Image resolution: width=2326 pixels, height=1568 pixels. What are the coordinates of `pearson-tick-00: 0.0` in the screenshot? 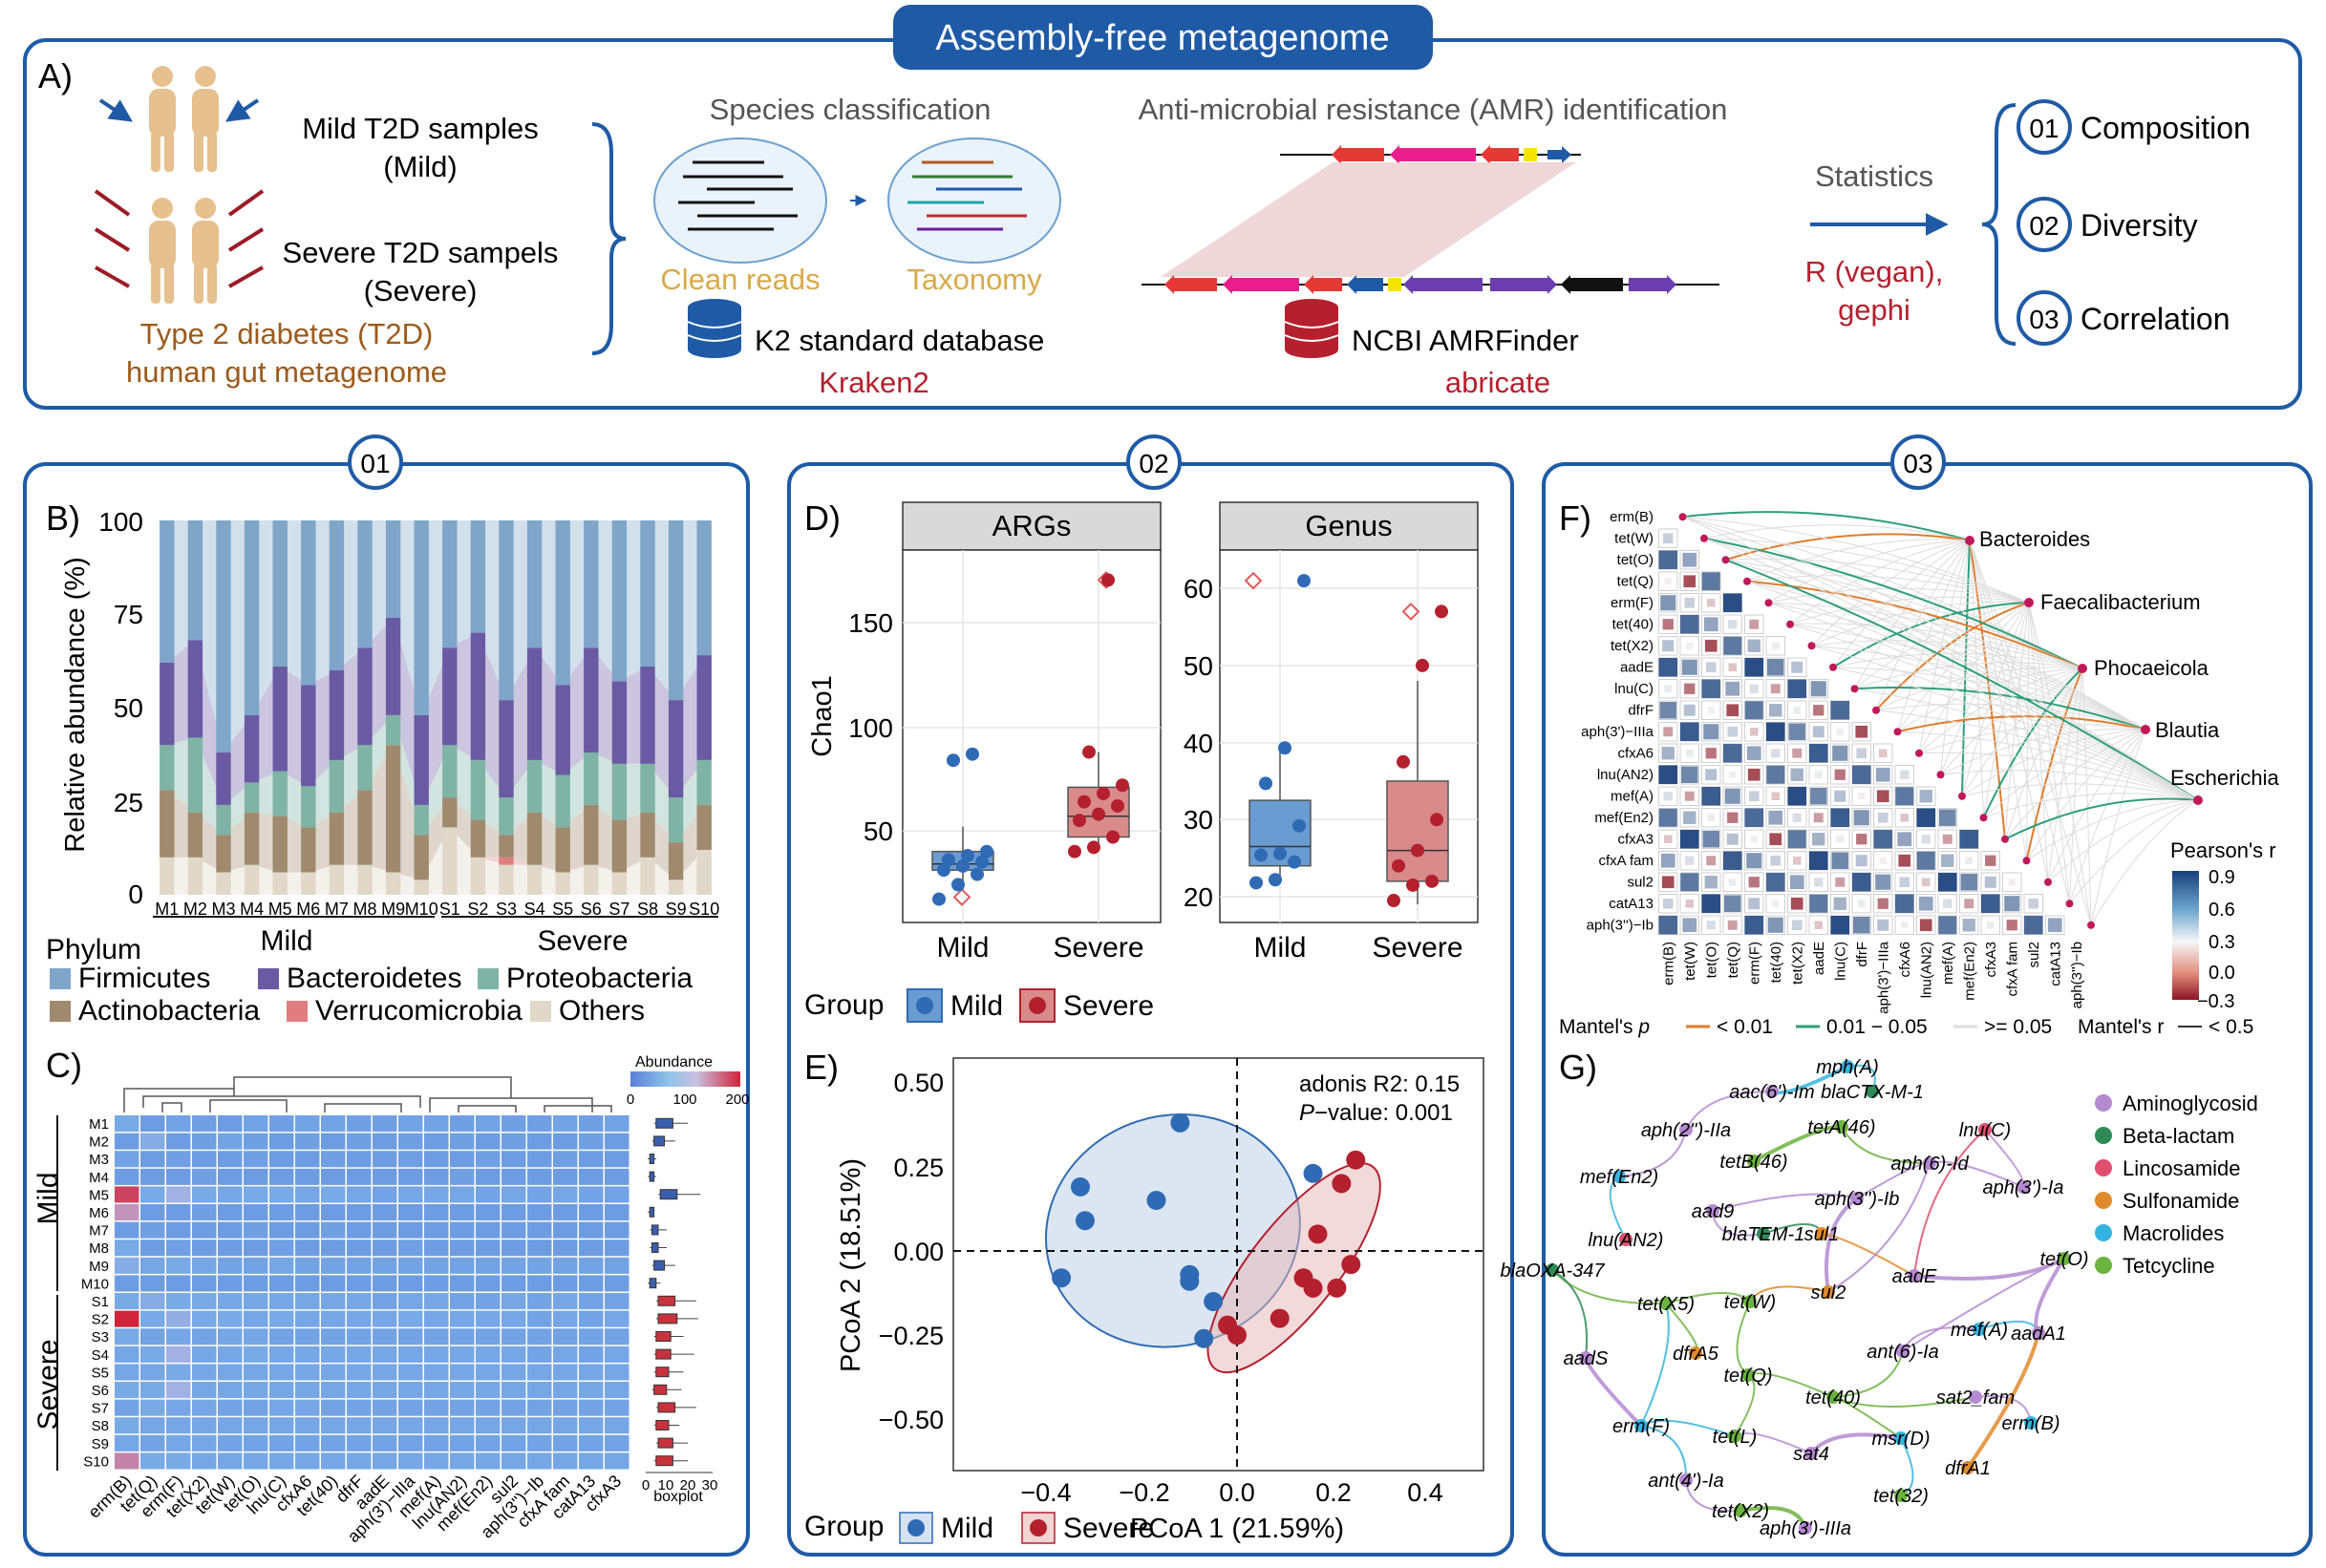 It's located at (2222, 973).